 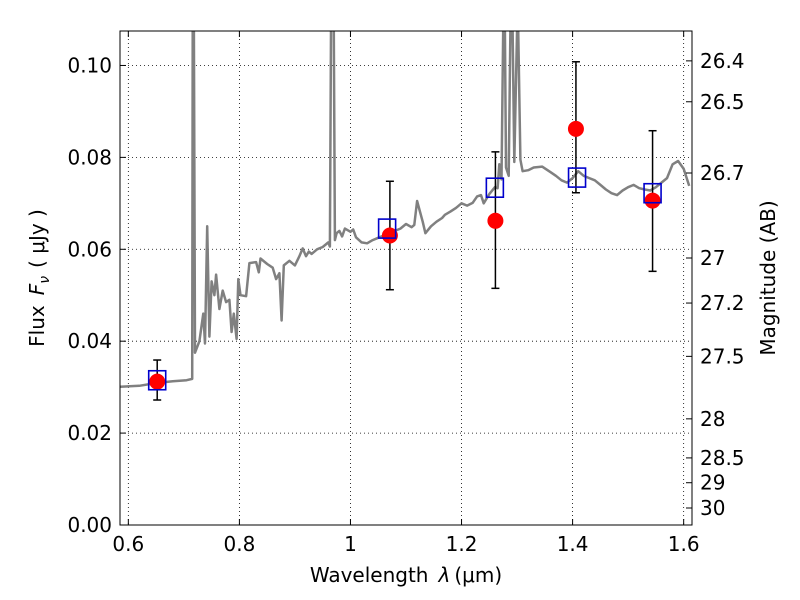 What do you see at coordinates (573, 544) in the screenshot?
I see `x-tick-label: 1.4` at bounding box center [573, 544].